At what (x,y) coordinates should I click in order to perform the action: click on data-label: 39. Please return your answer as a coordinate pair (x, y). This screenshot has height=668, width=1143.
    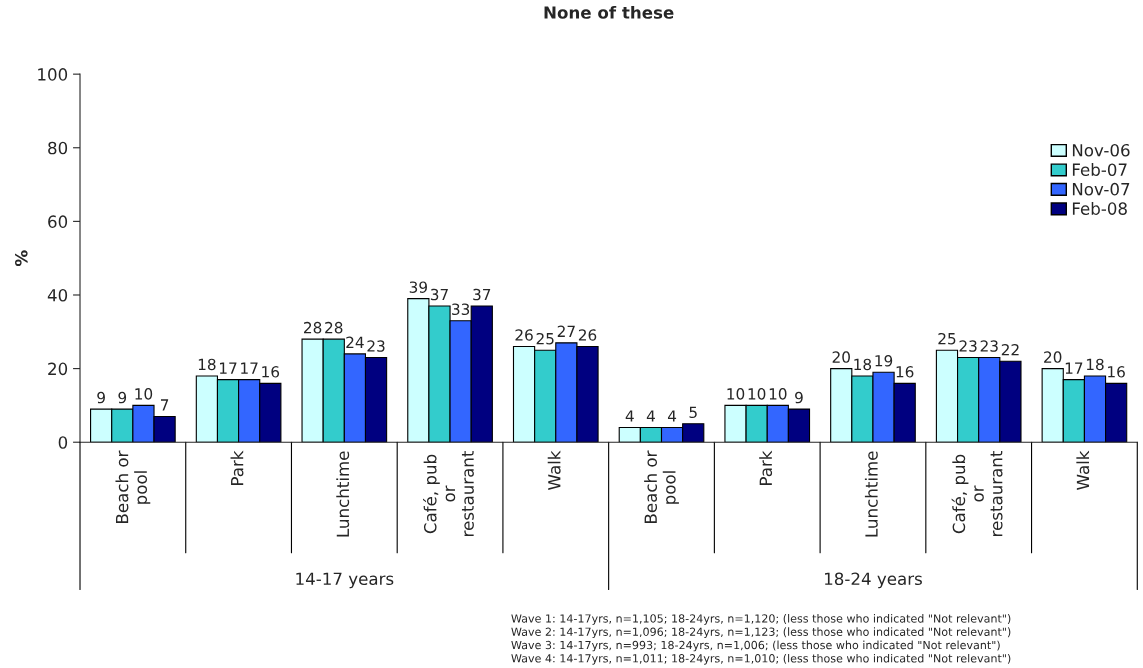
    Looking at the image, I should click on (418, 287).